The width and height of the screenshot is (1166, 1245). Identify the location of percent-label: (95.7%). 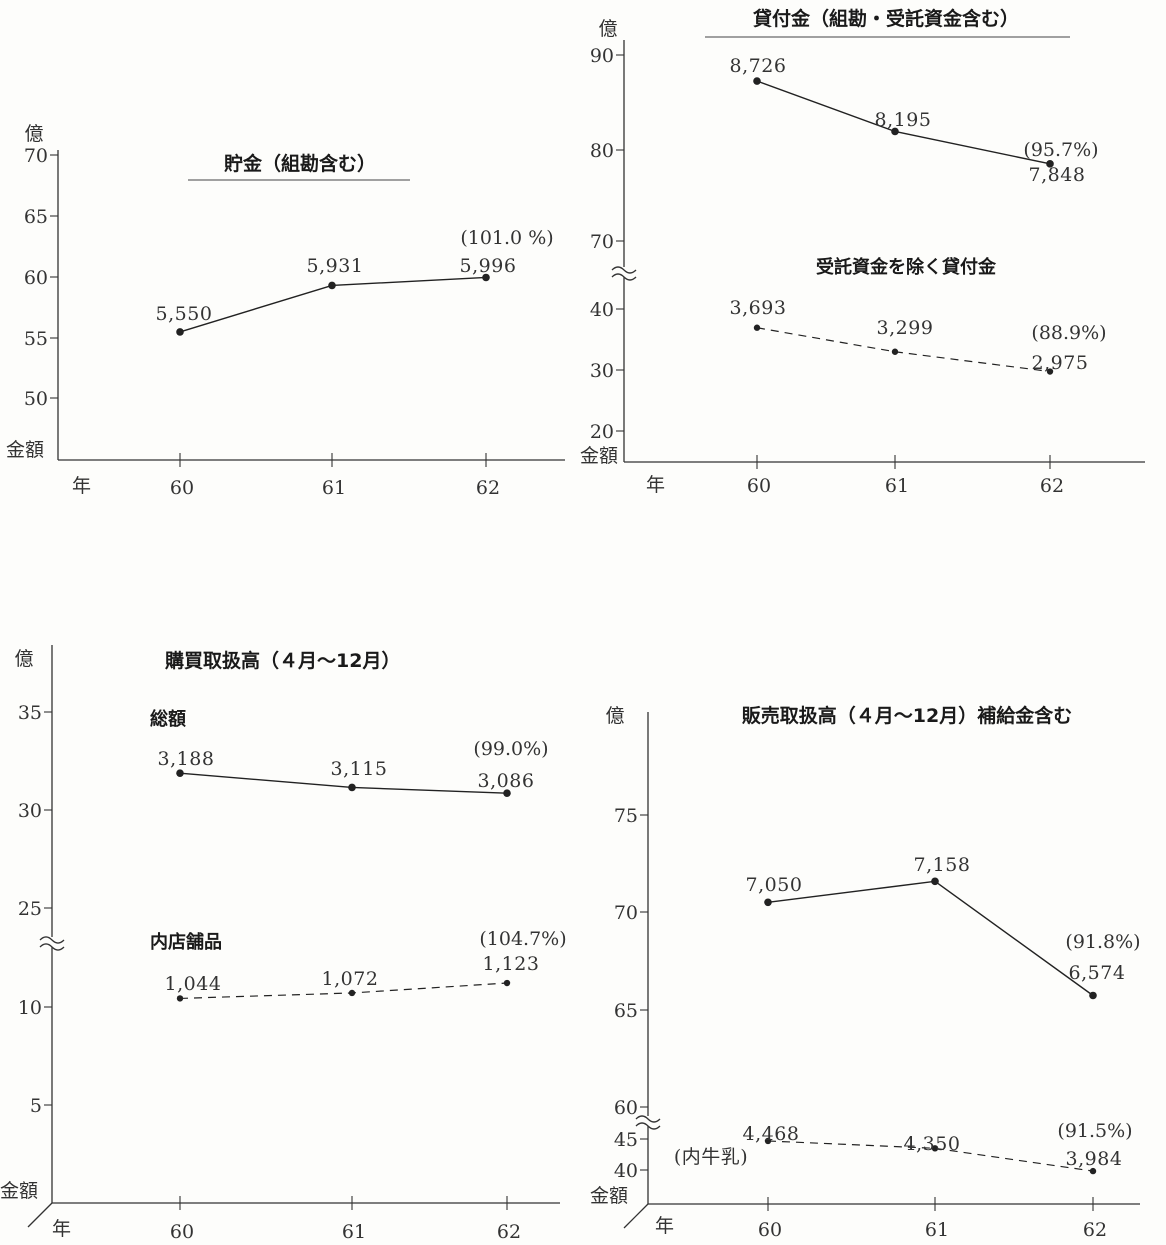
(1060, 150).